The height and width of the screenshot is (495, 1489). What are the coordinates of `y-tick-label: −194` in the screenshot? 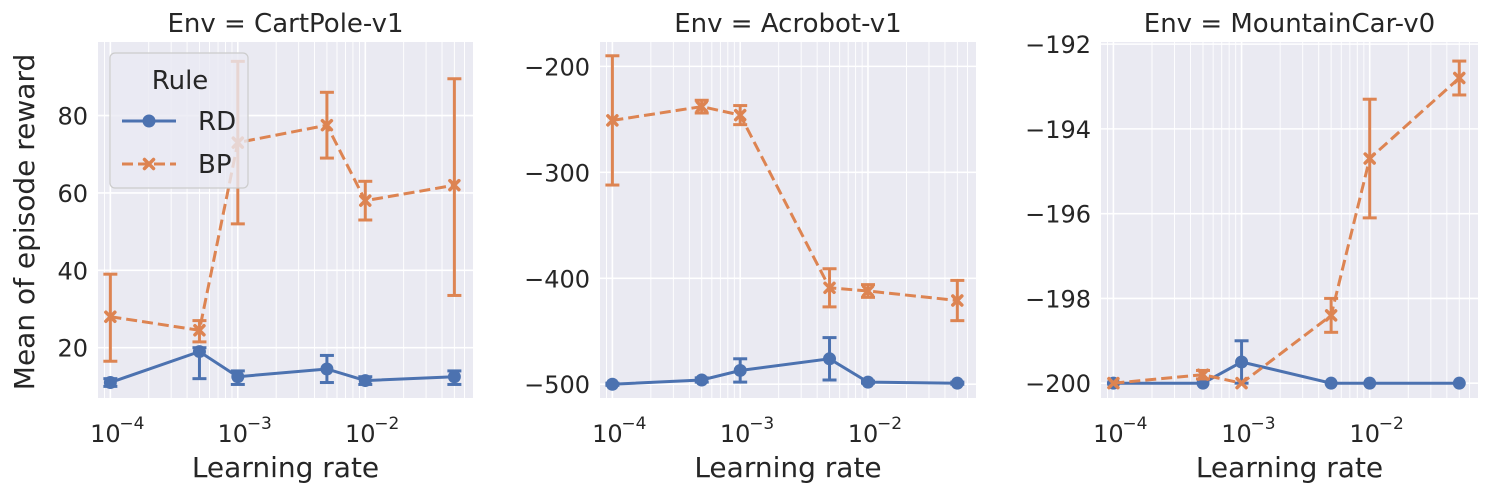 It's located at (1058, 130).